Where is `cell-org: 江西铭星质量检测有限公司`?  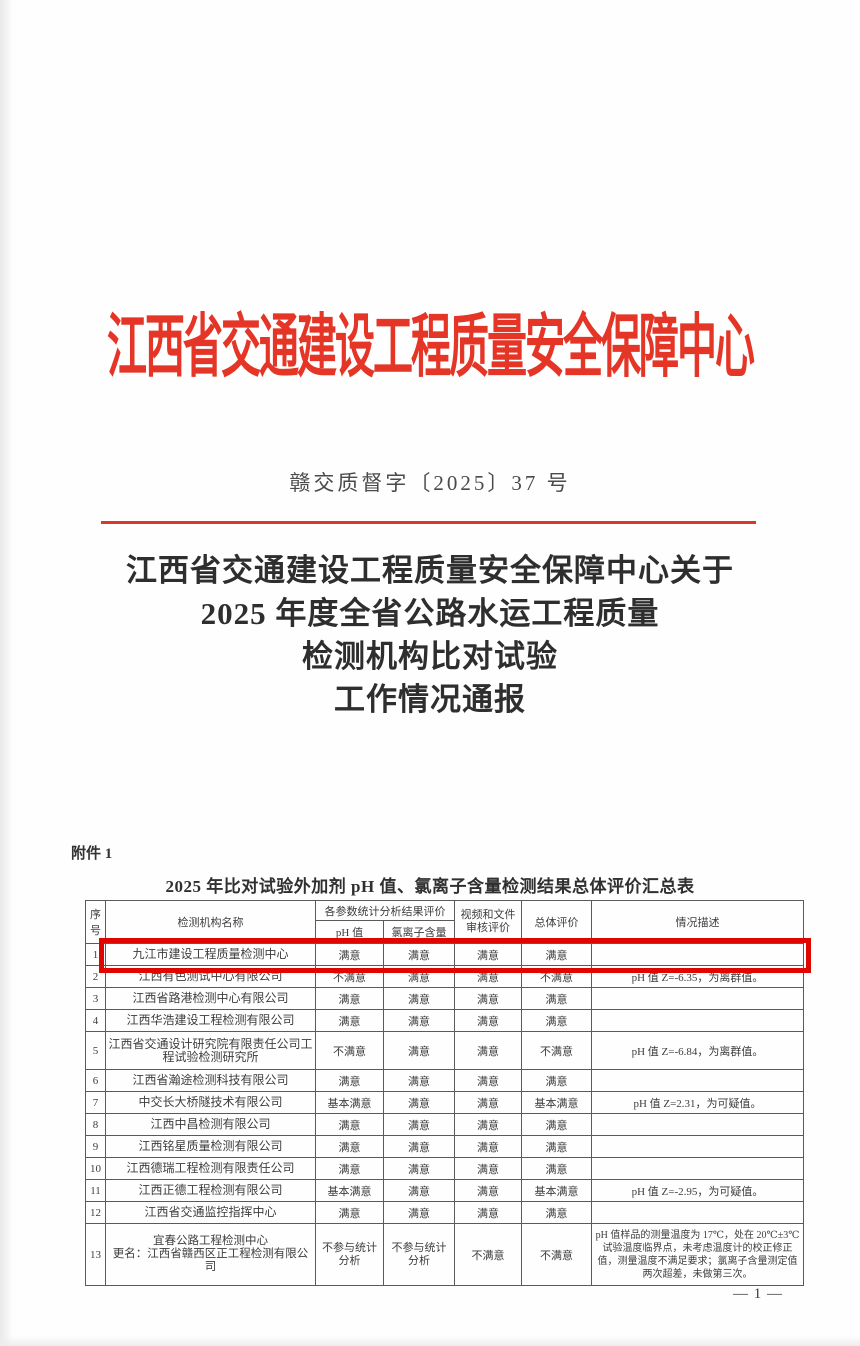
cell-org: 江西铭星质量检测有限公司 is located at coordinates (210, 1146).